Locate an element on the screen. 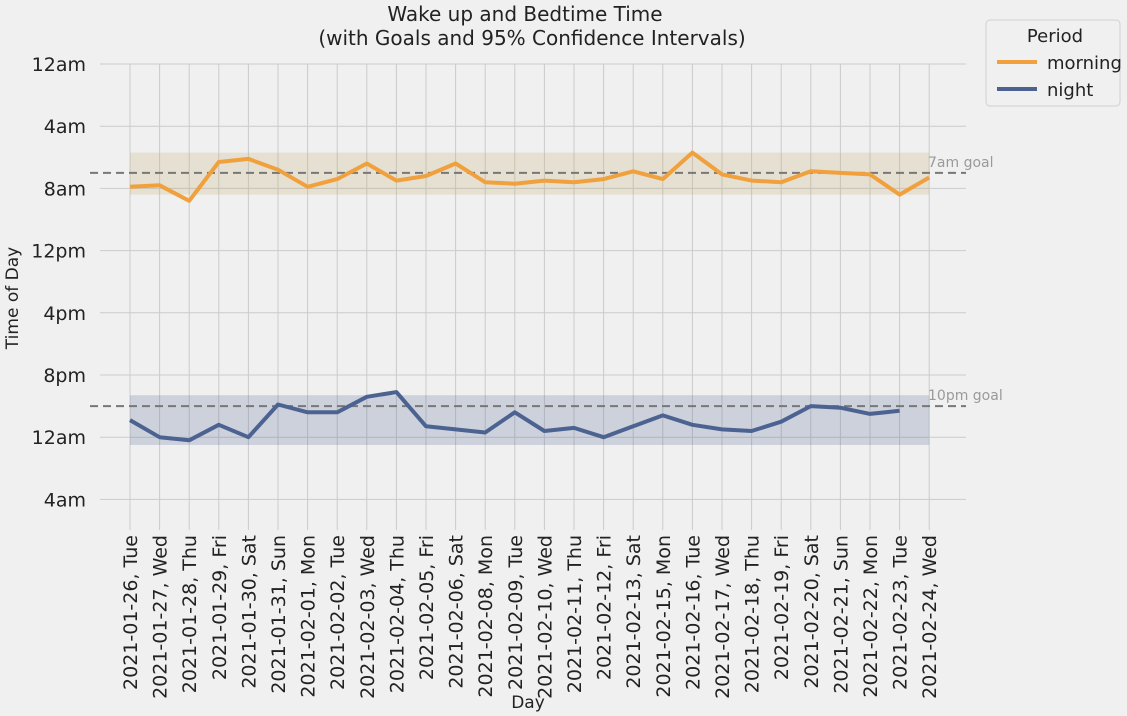 The height and width of the screenshot is (716, 1127). legend: Period morning night is located at coordinates (1053, 63).